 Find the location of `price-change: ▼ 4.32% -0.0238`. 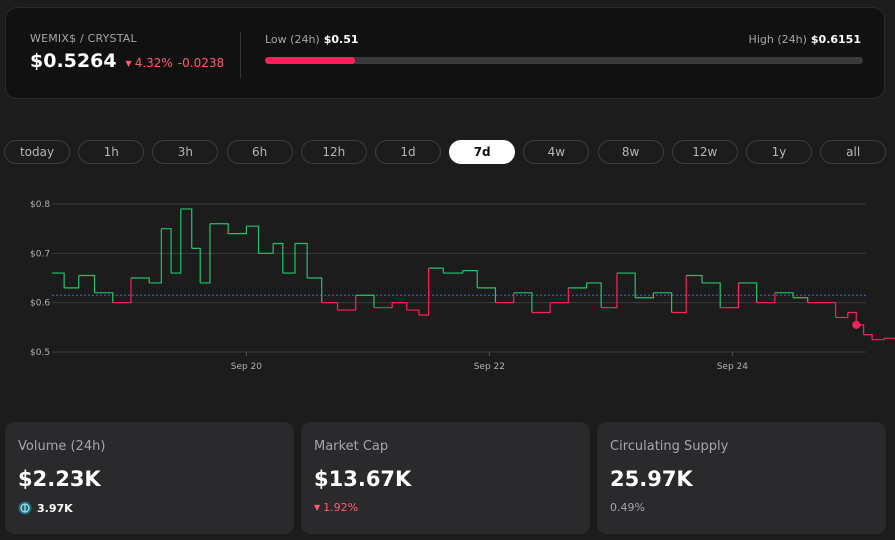

price-change: ▼ 4.32% -0.0238 is located at coordinates (175, 63).